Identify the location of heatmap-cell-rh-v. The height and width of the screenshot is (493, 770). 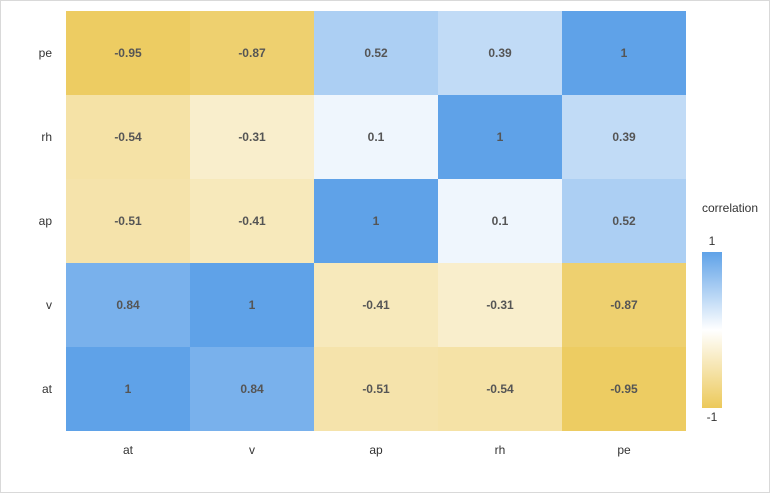
(252, 137).